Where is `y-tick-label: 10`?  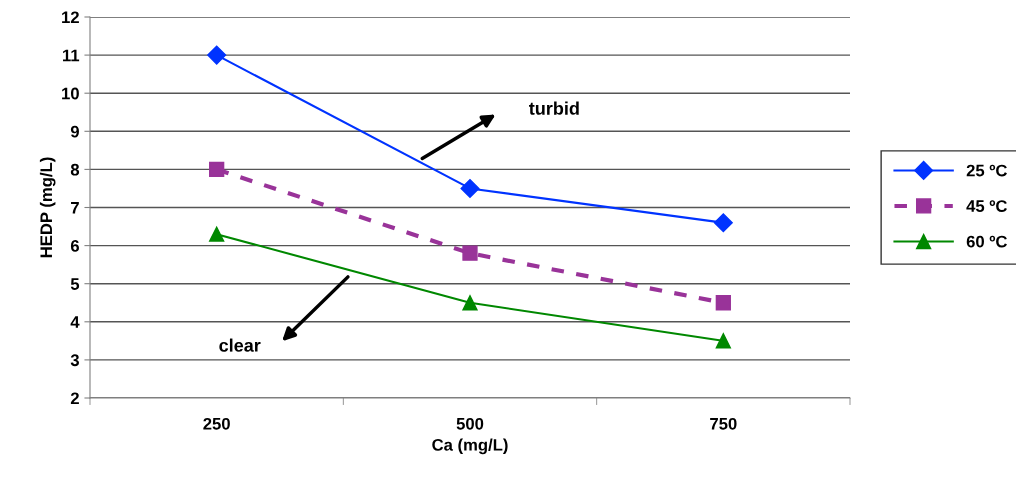
y-tick-label: 10 is located at coordinates (70, 93).